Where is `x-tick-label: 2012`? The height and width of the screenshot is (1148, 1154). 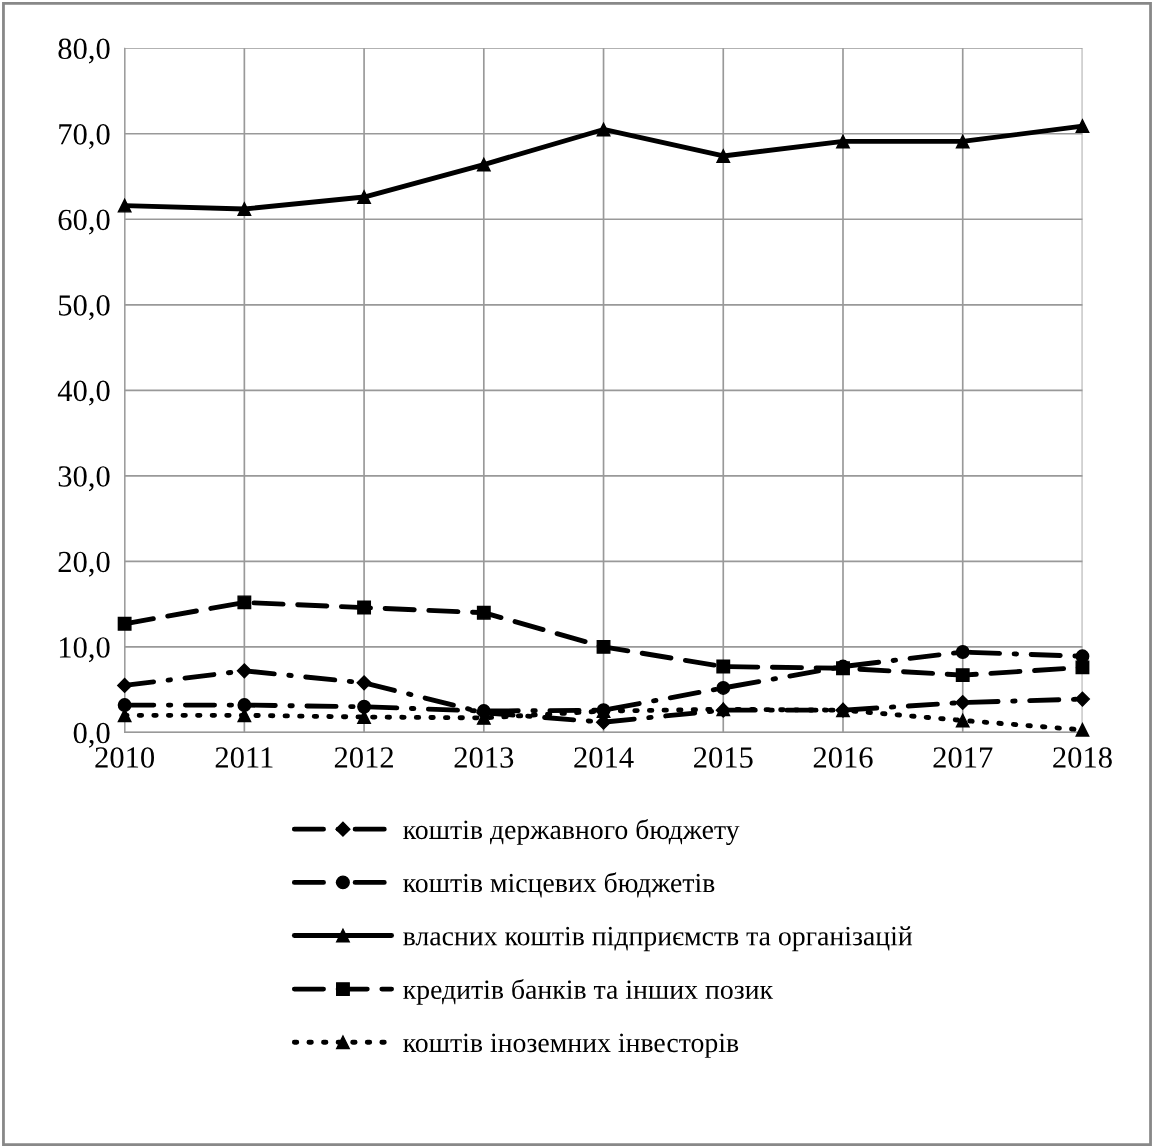 x-tick-label: 2012 is located at coordinates (363, 757).